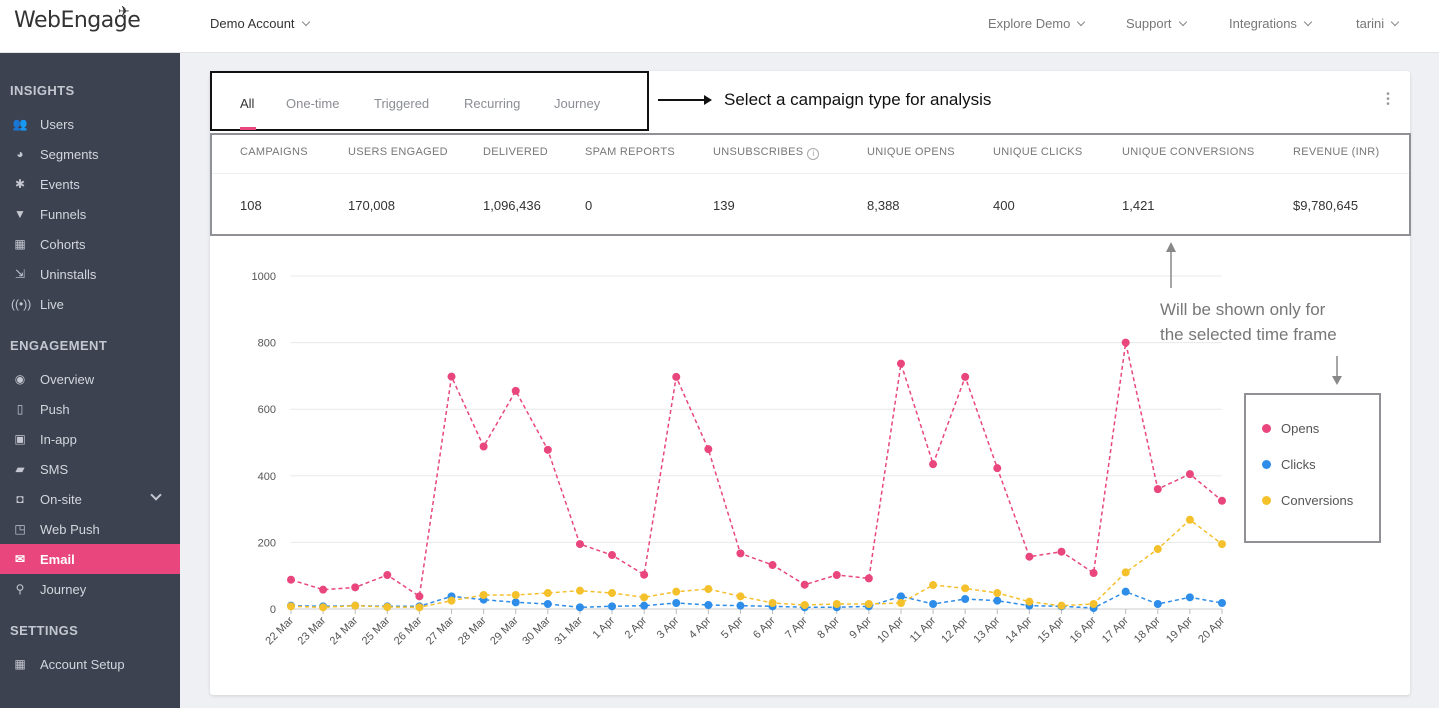 Image resolution: width=1439 pixels, height=708 pixels. Describe the element at coordinates (252, 23) in the screenshot. I see `account-name: Demo Account` at that location.